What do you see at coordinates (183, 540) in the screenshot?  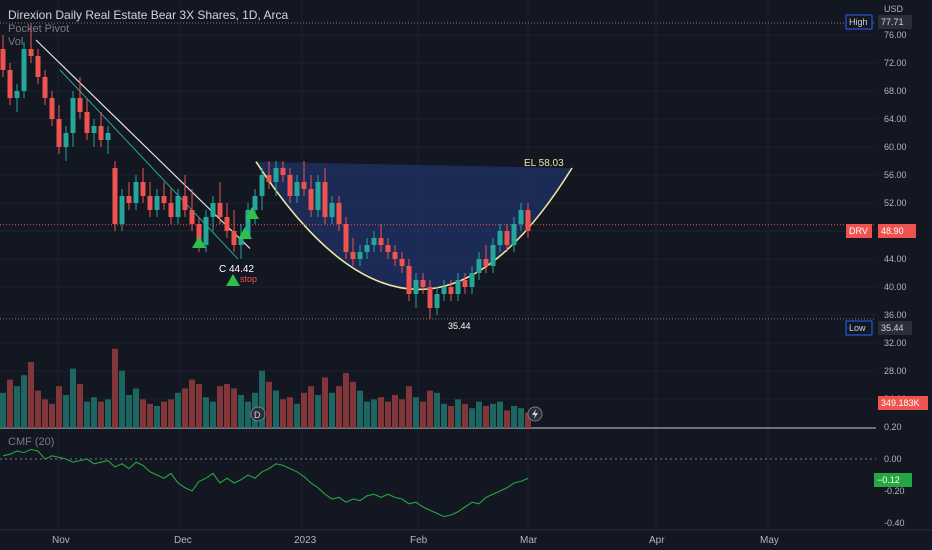 I see `time-axis-label: Dec` at bounding box center [183, 540].